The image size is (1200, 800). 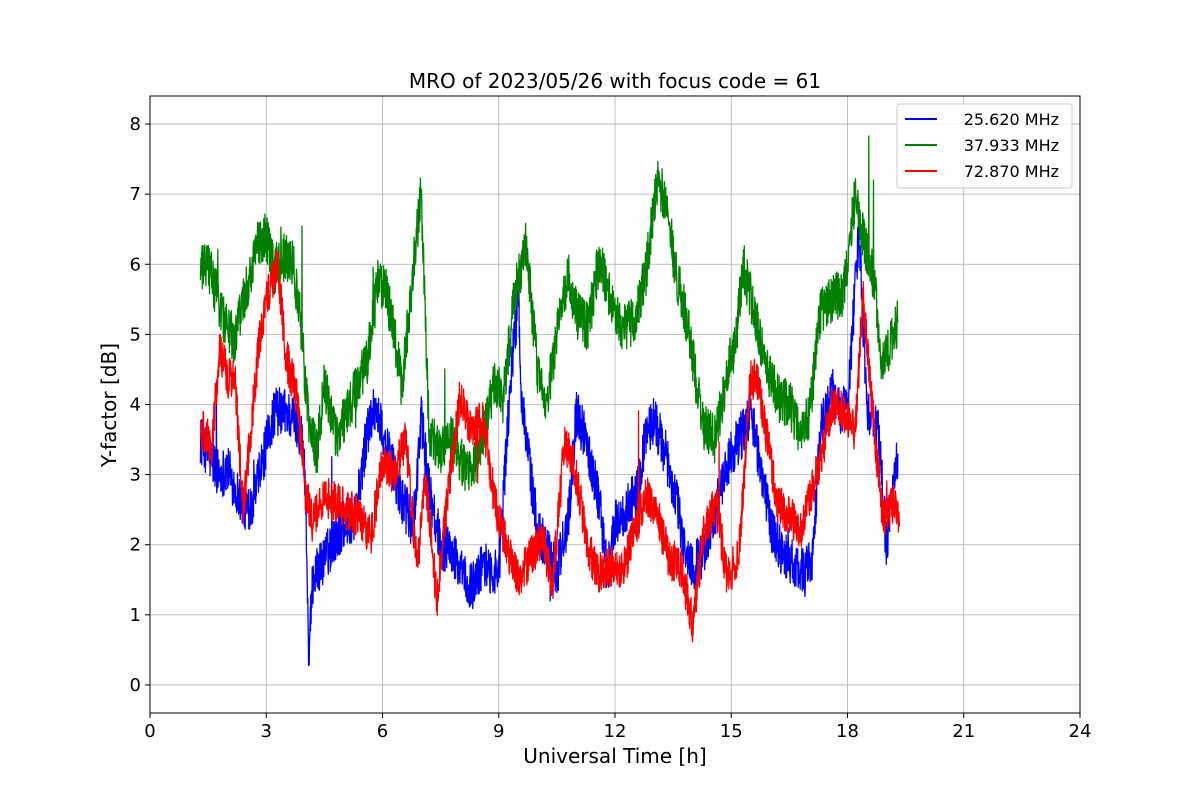 What do you see at coordinates (382, 731) in the screenshot?
I see `x-tick-label: 6` at bounding box center [382, 731].